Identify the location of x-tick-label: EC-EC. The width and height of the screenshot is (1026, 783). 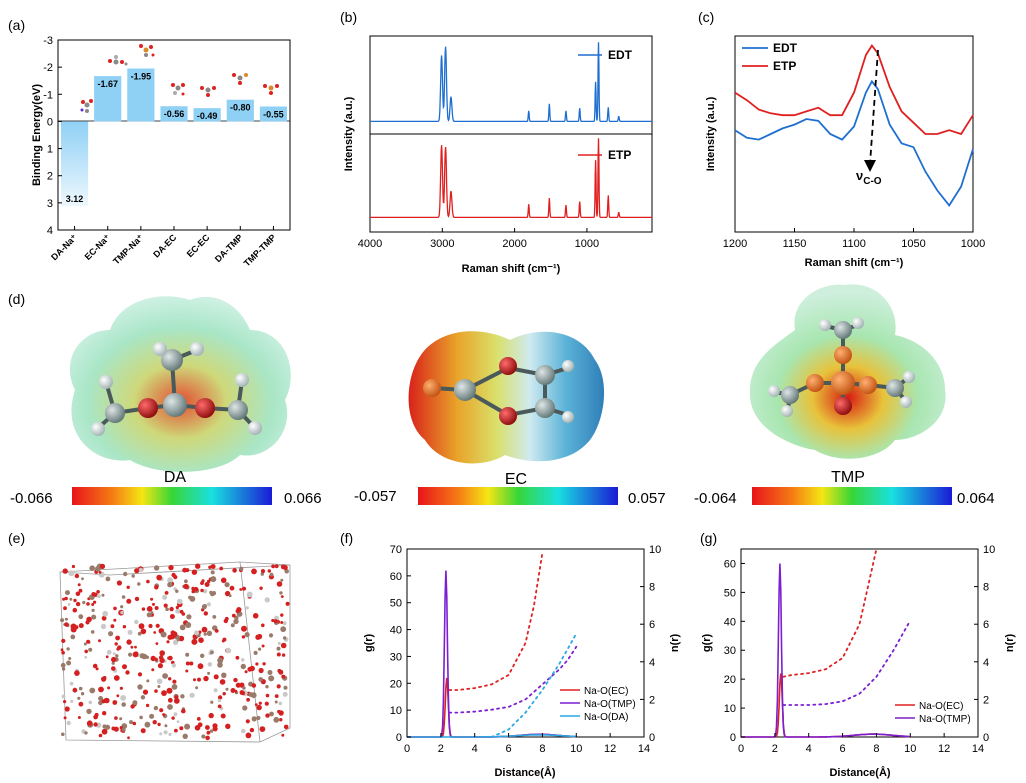
(198, 245).